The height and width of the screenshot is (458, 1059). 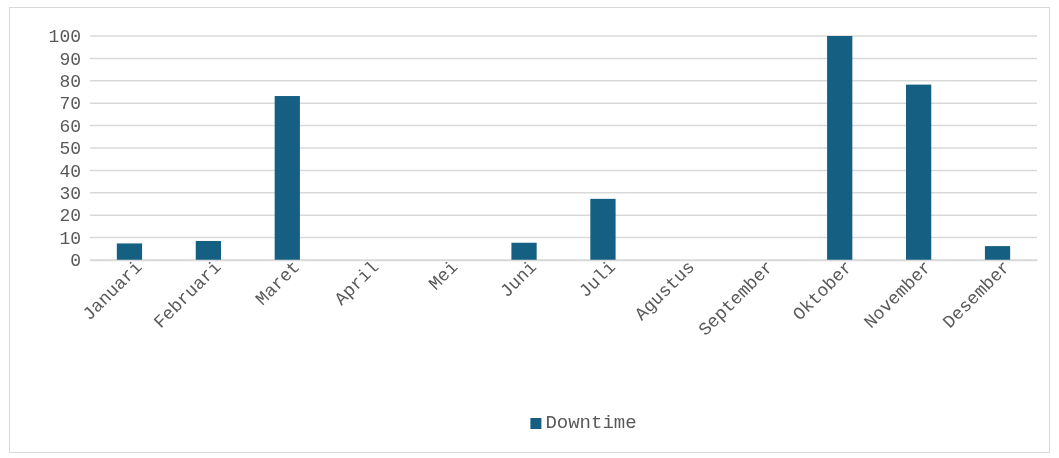 I want to click on y-tick-label: 40, so click(x=70, y=171).